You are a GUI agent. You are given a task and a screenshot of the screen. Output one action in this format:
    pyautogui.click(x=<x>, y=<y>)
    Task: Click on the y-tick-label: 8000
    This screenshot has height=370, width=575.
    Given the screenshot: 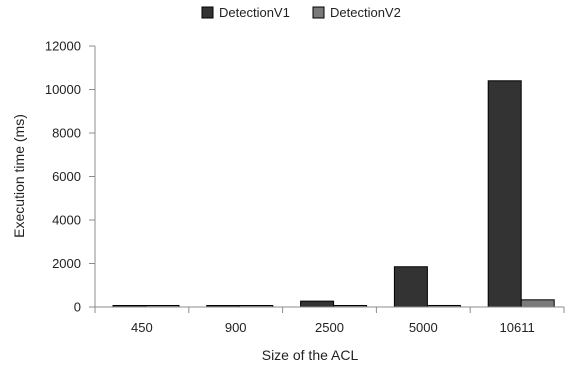 What is the action you would take?
    pyautogui.click(x=66, y=133)
    